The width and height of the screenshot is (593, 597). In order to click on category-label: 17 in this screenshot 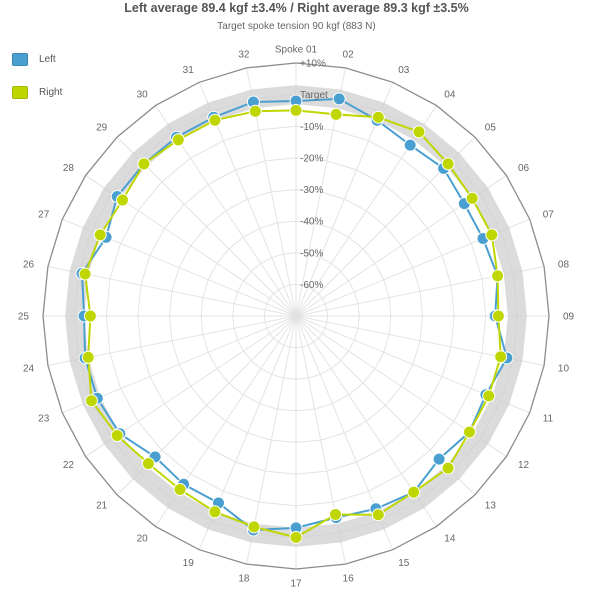, I will do `click(296, 584)`.